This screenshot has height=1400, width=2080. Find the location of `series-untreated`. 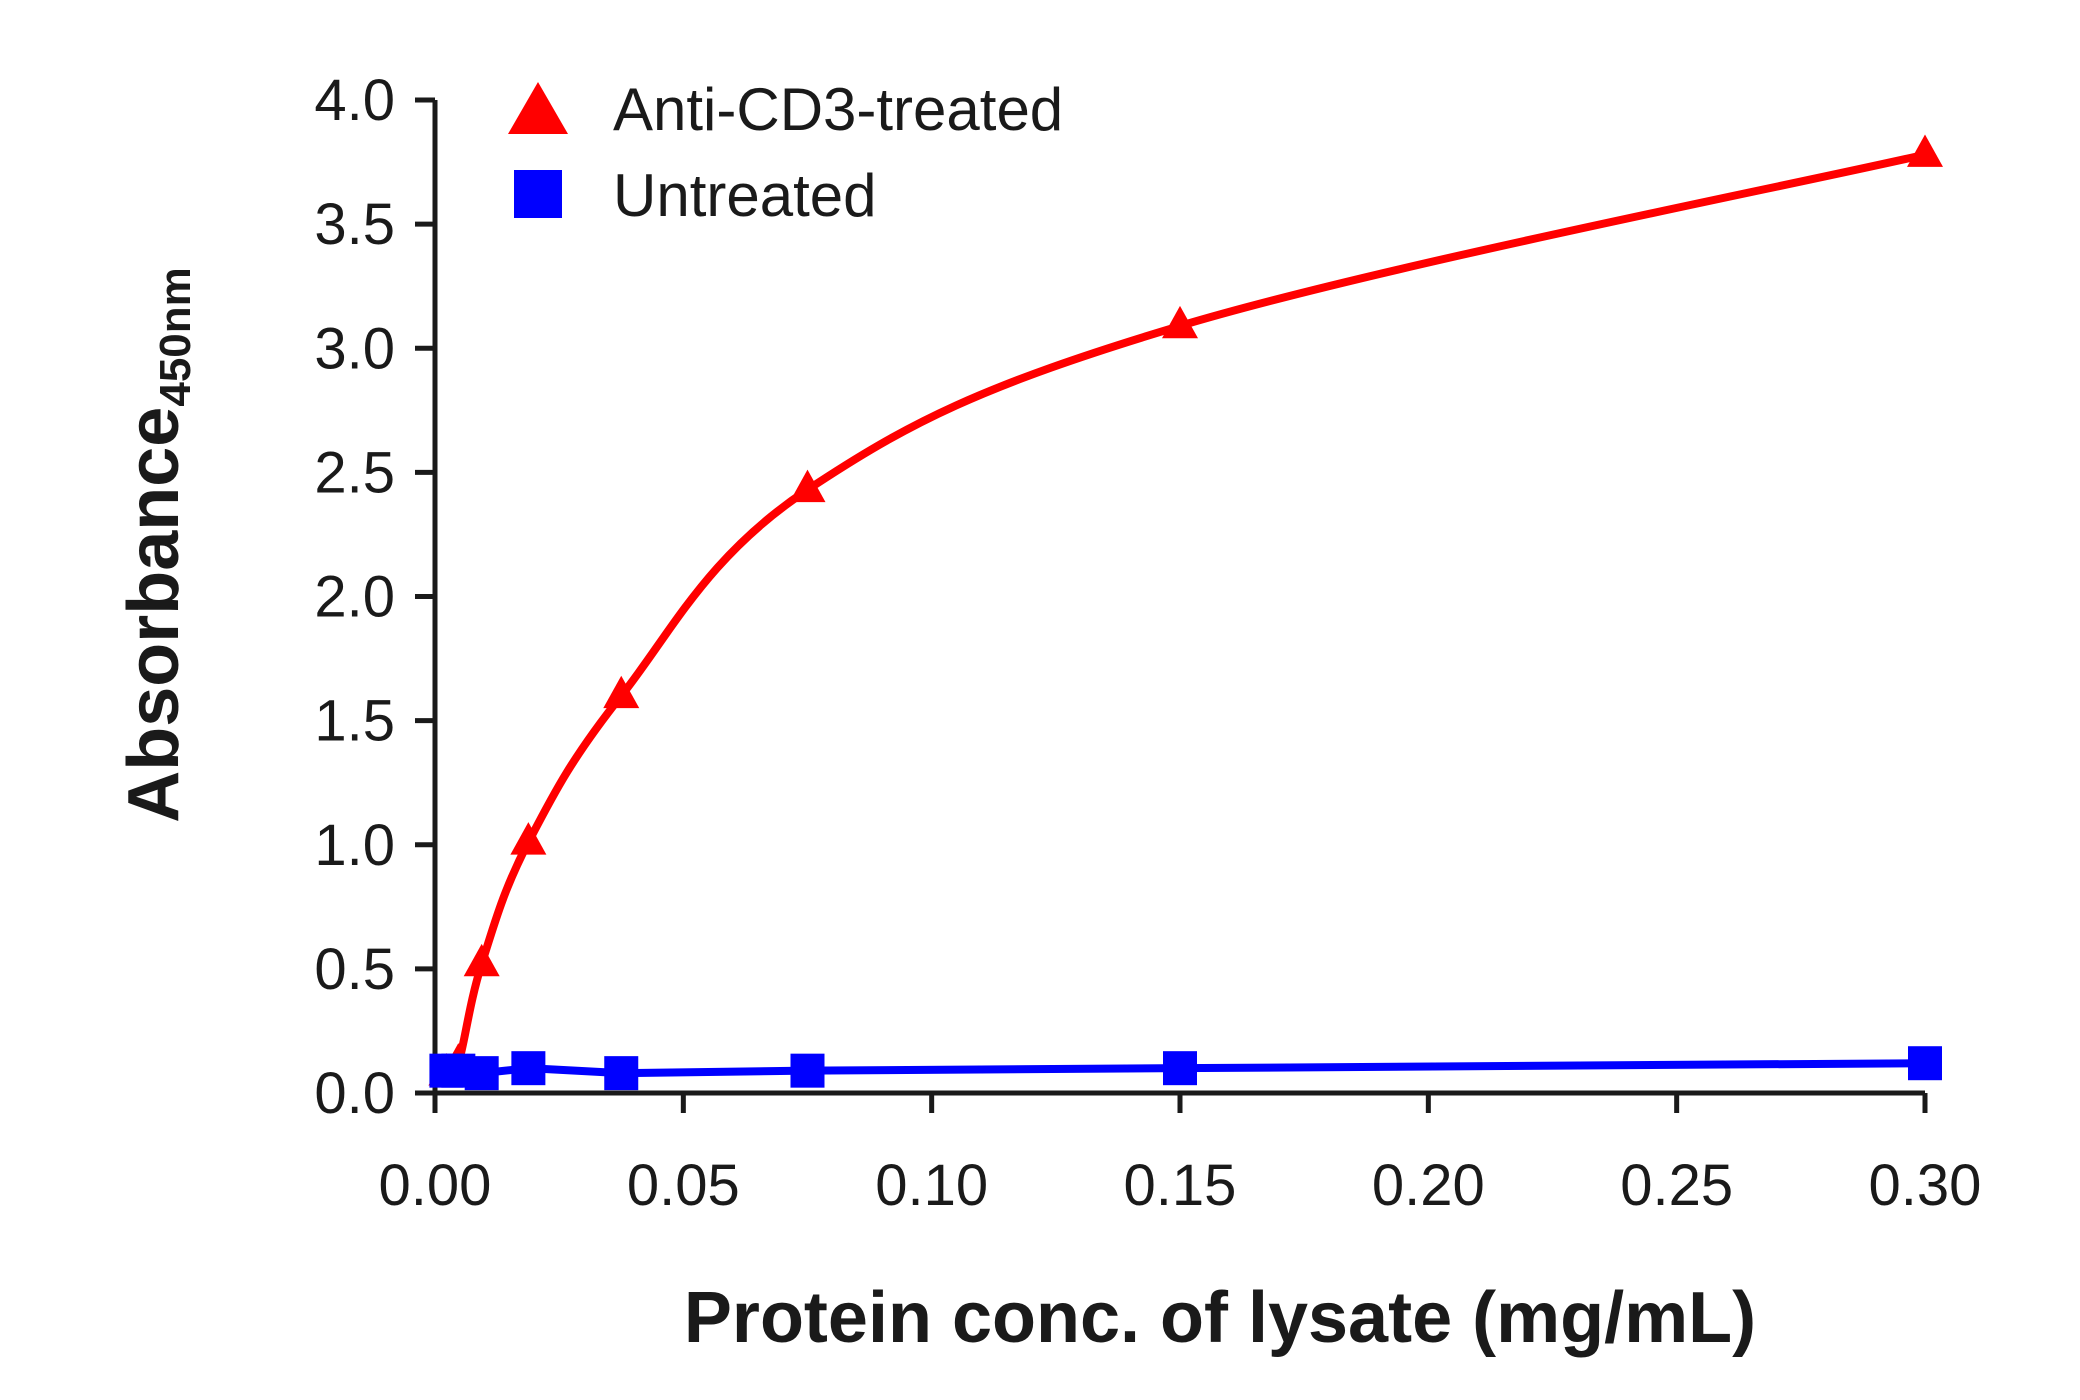

series-untreated is located at coordinates (1185, 1068).